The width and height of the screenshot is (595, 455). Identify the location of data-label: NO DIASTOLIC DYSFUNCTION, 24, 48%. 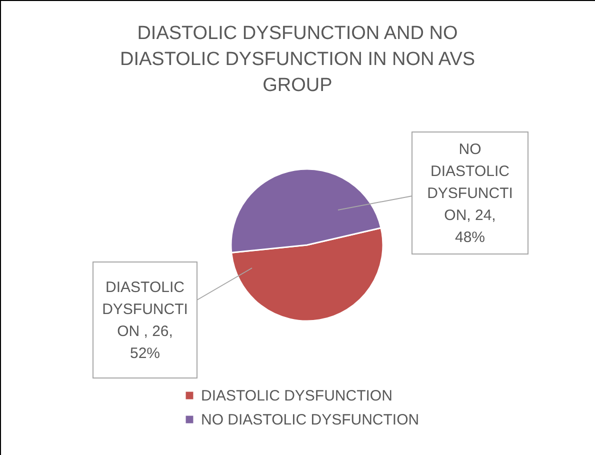
(470, 193).